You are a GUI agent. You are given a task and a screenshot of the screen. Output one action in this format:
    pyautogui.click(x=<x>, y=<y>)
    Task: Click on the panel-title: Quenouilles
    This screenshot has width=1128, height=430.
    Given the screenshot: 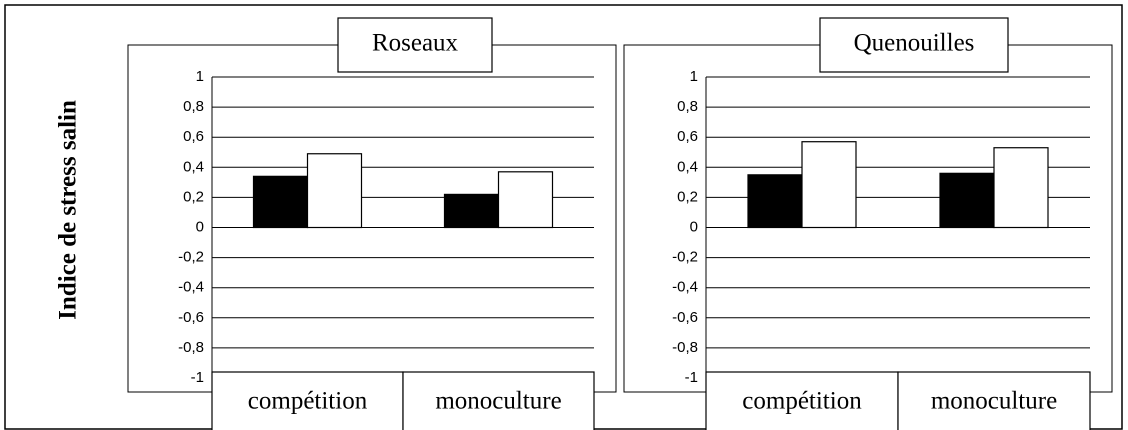 What is the action you would take?
    pyautogui.click(x=914, y=43)
    